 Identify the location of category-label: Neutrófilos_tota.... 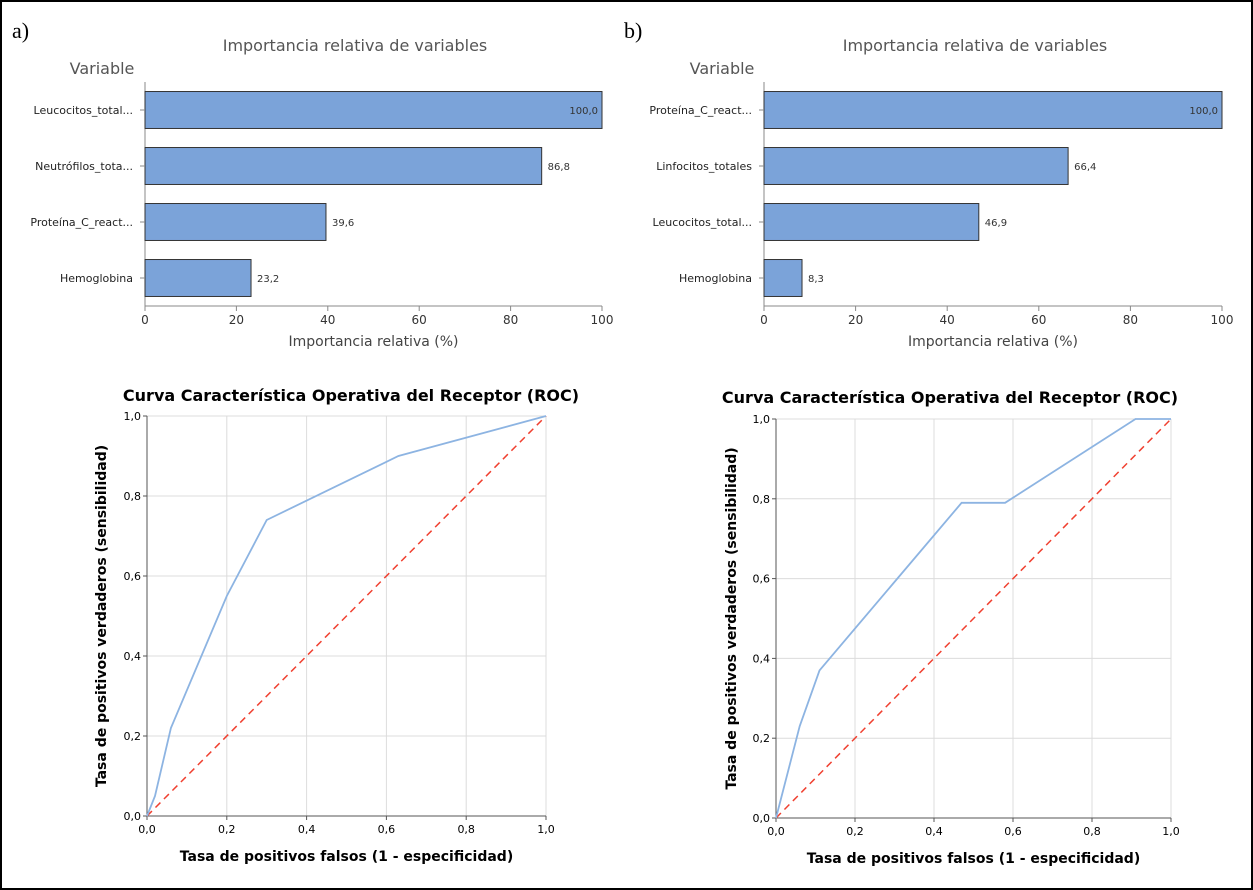
(84, 166).